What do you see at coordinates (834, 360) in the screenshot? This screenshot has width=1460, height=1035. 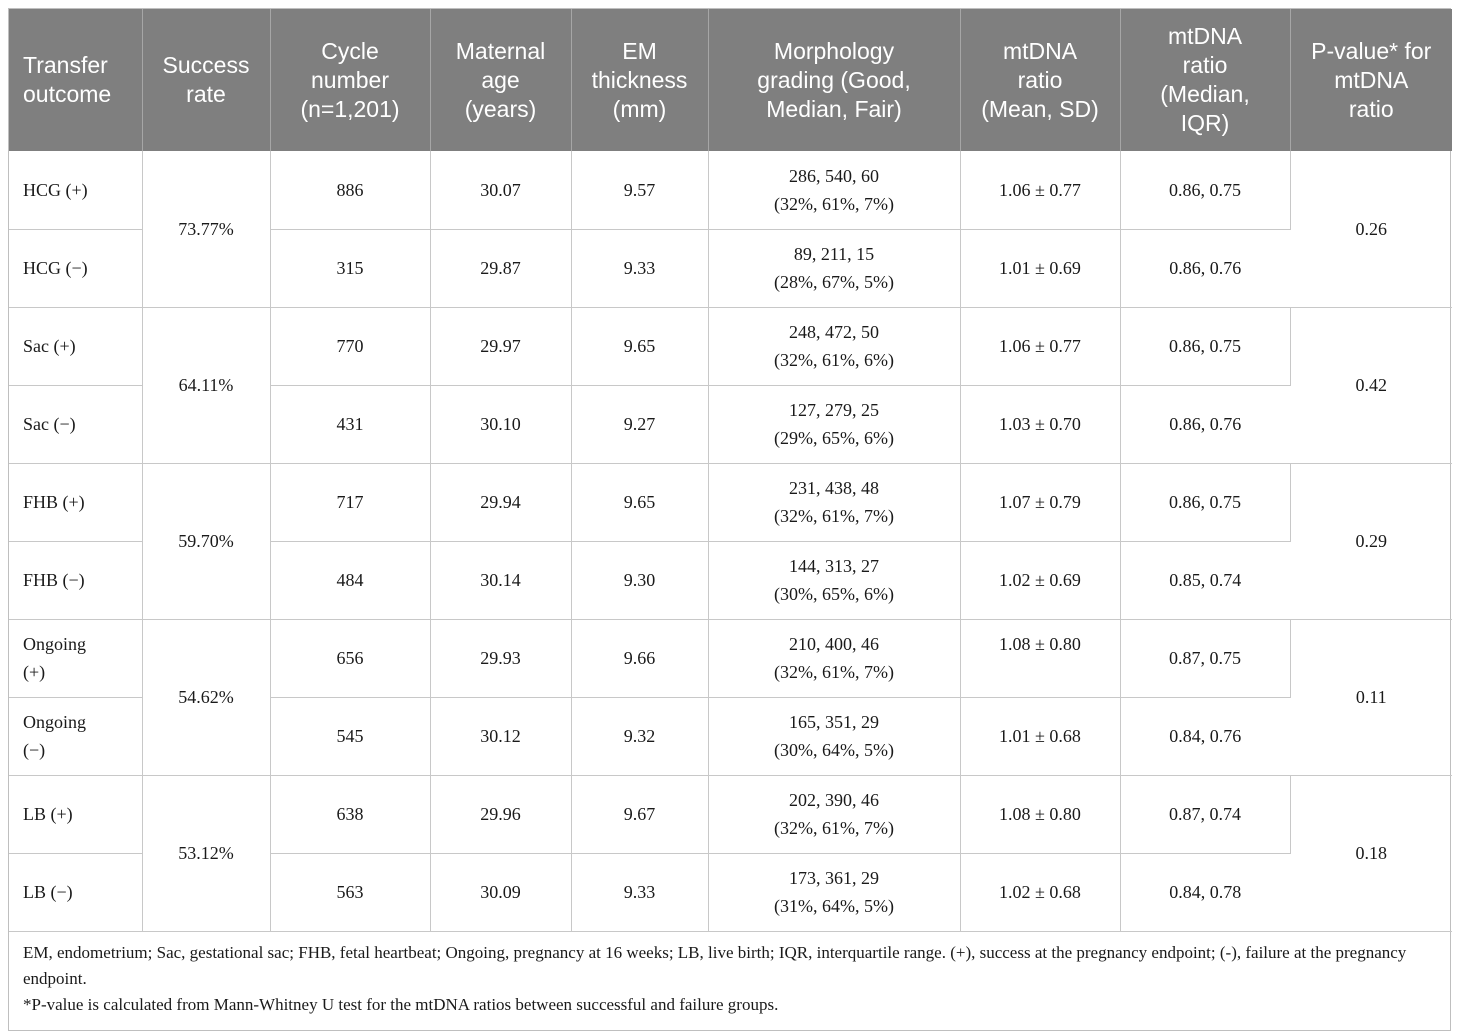 I see `morphology-cell-line: (32%, 61%, 6%)` at bounding box center [834, 360].